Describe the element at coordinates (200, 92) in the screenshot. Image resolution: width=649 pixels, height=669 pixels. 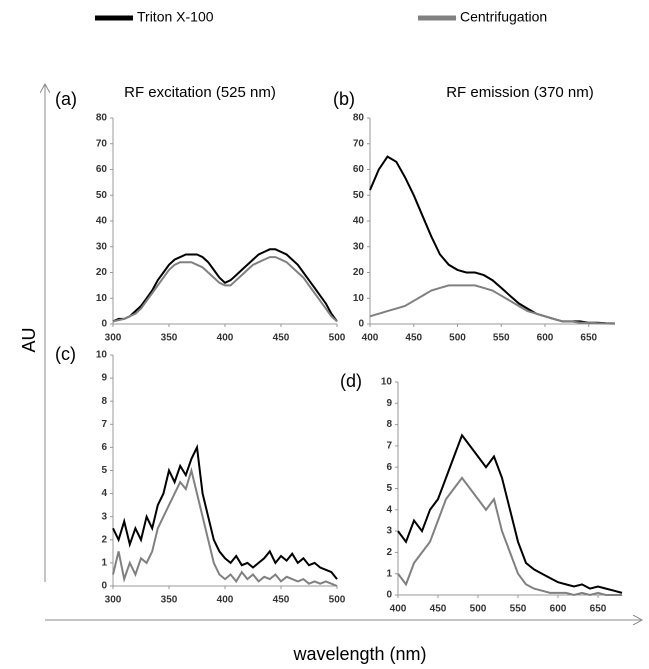
I see `panel-title: RF excitation (525 nm)` at that location.